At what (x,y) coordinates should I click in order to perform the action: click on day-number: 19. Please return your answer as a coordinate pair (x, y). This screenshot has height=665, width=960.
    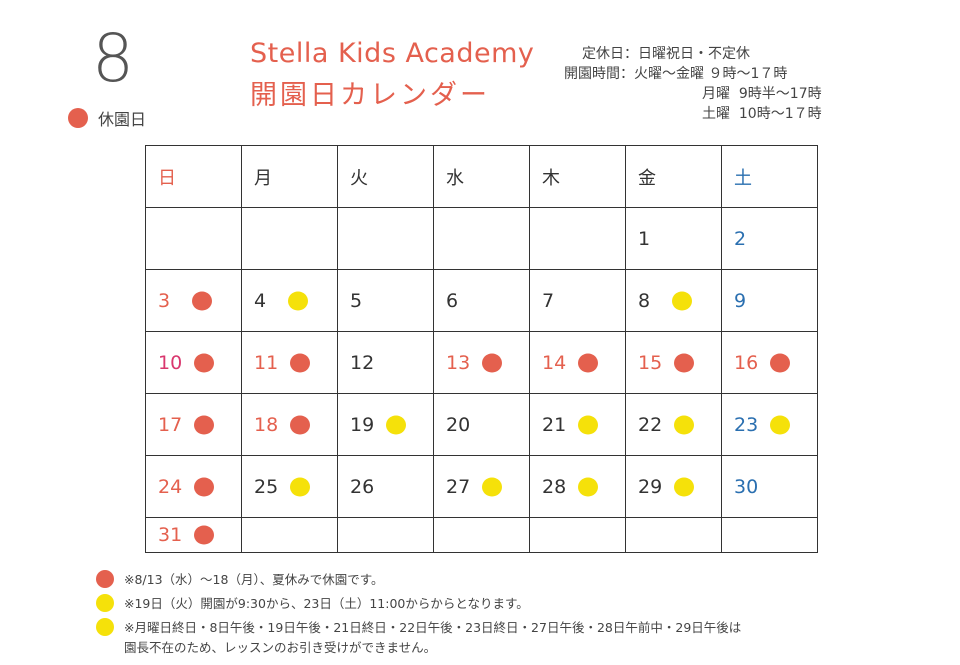
    Looking at the image, I should click on (362, 424).